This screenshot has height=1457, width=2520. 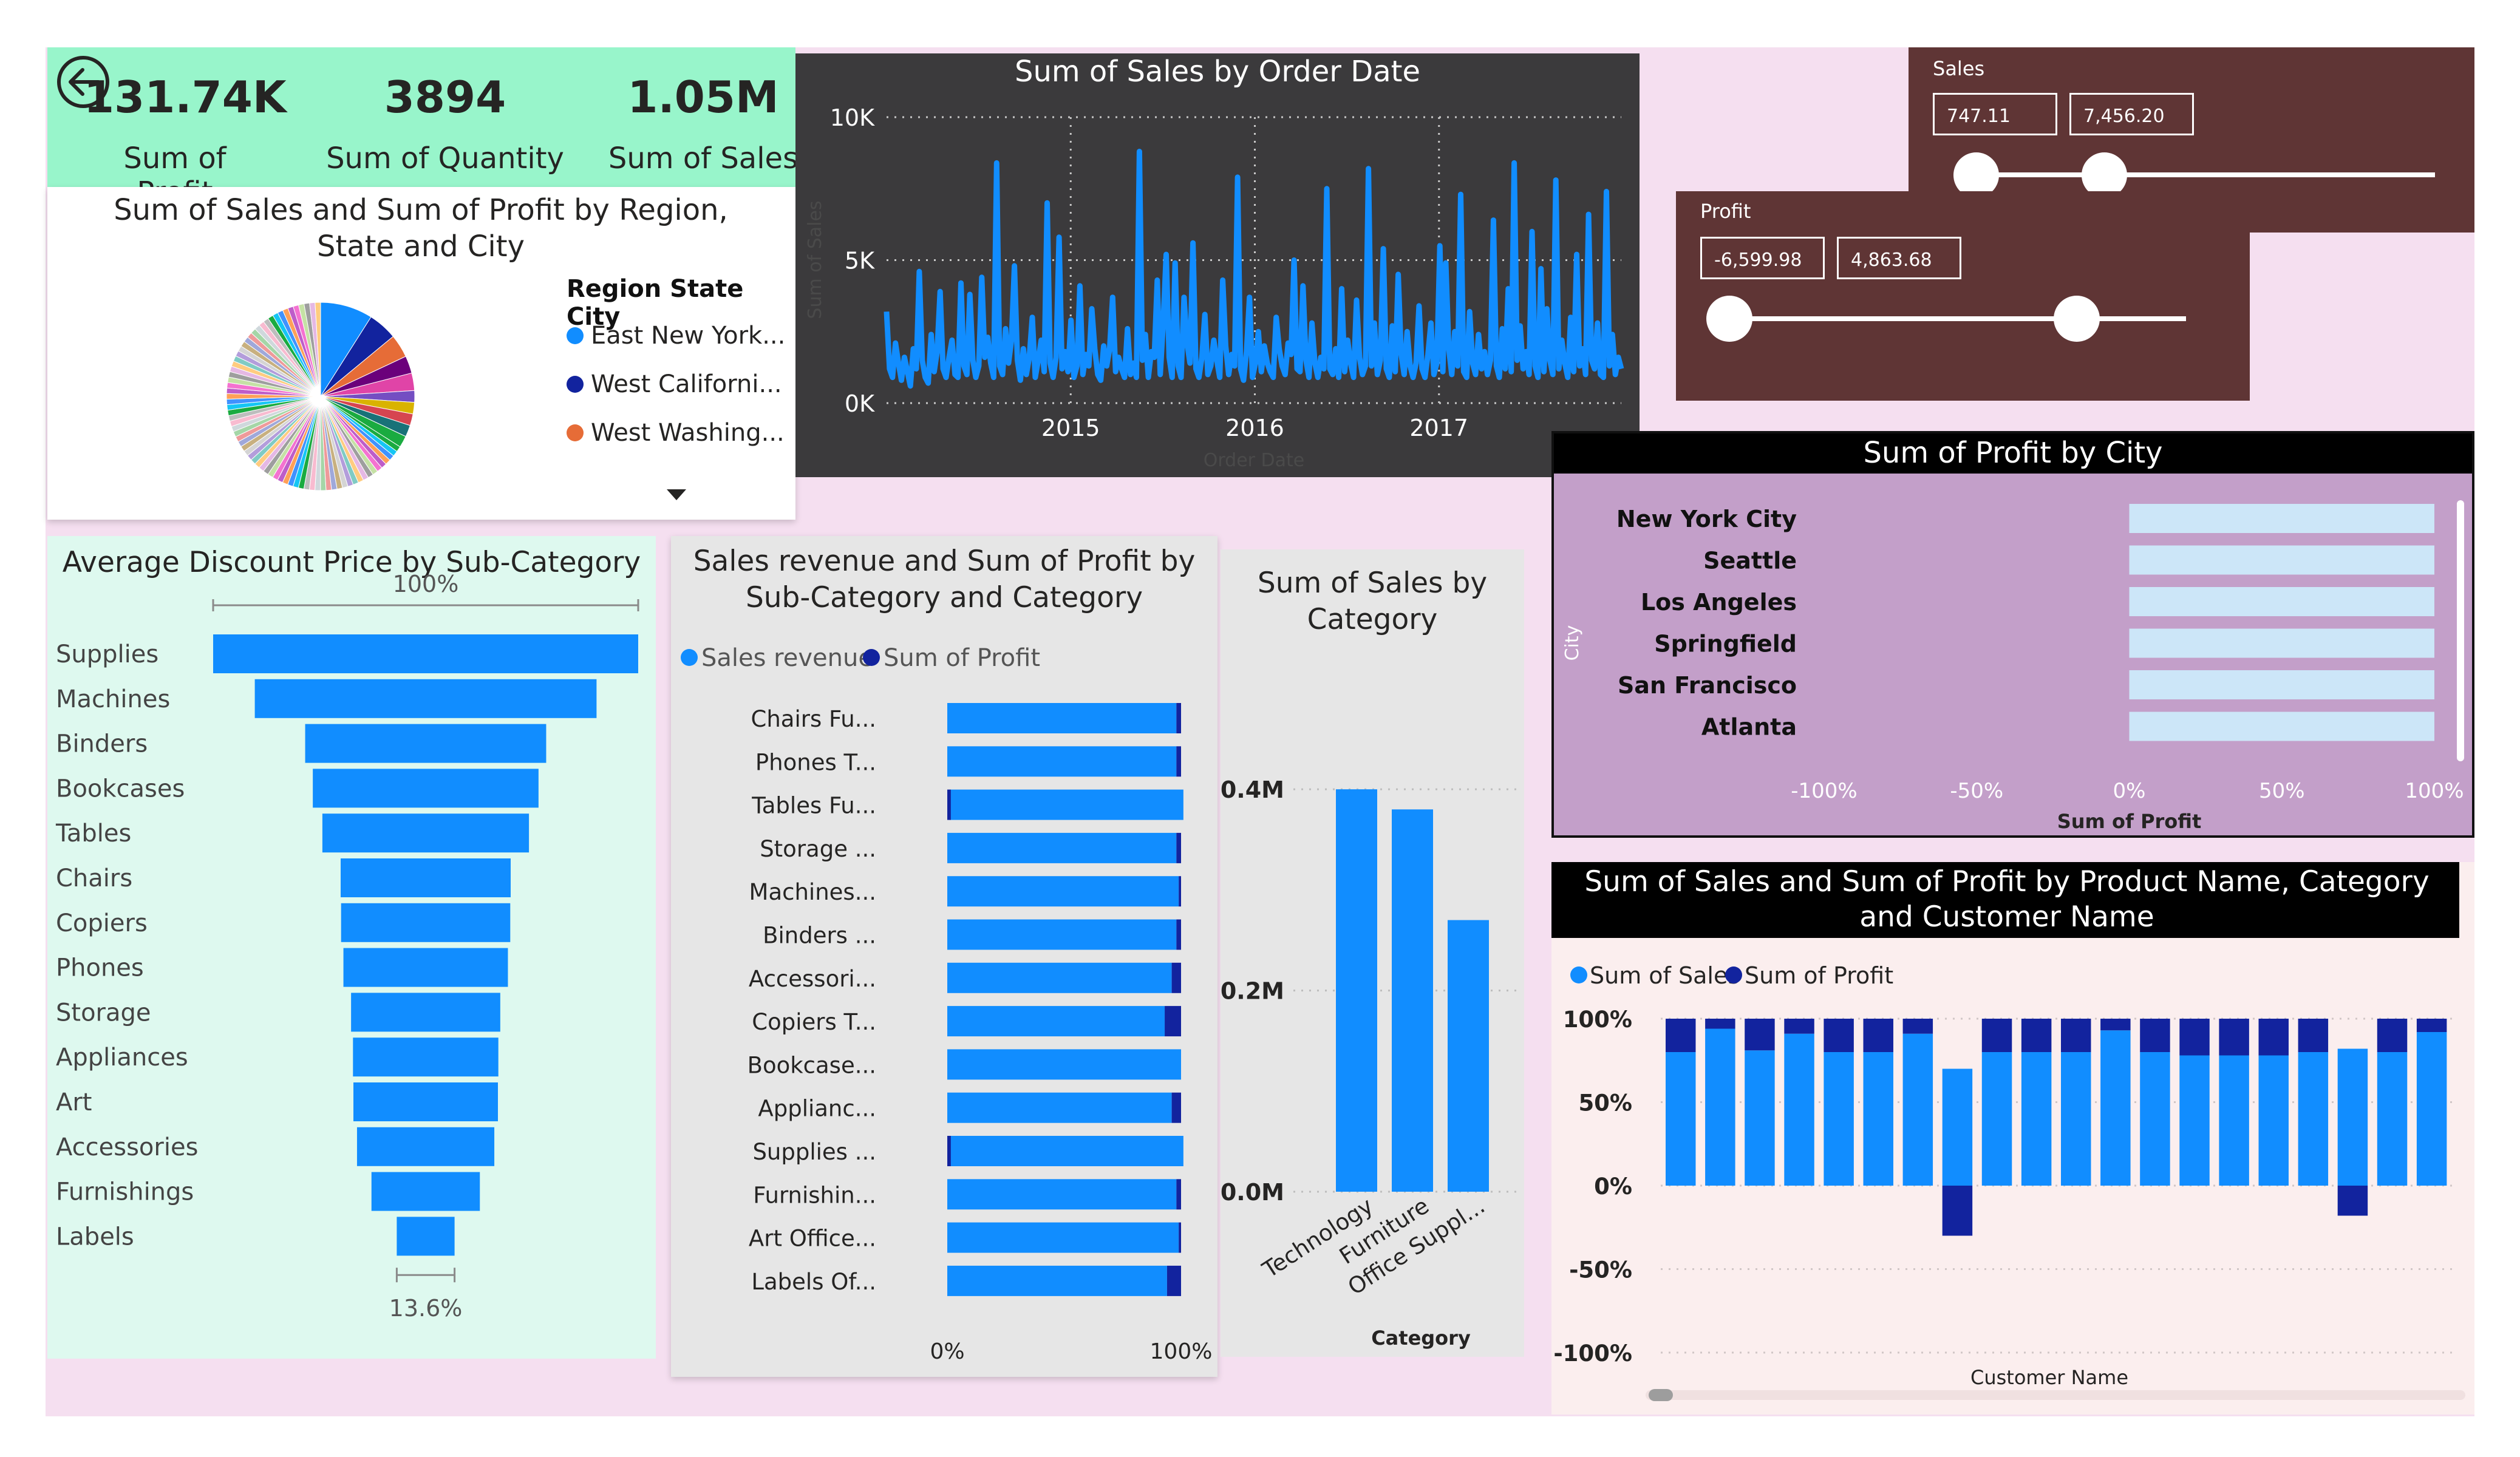 What do you see at coordinates (1762, 258) in the screenshot?
I see `profit-min-input: -6,599.98` at bounding box center [1762, 258].